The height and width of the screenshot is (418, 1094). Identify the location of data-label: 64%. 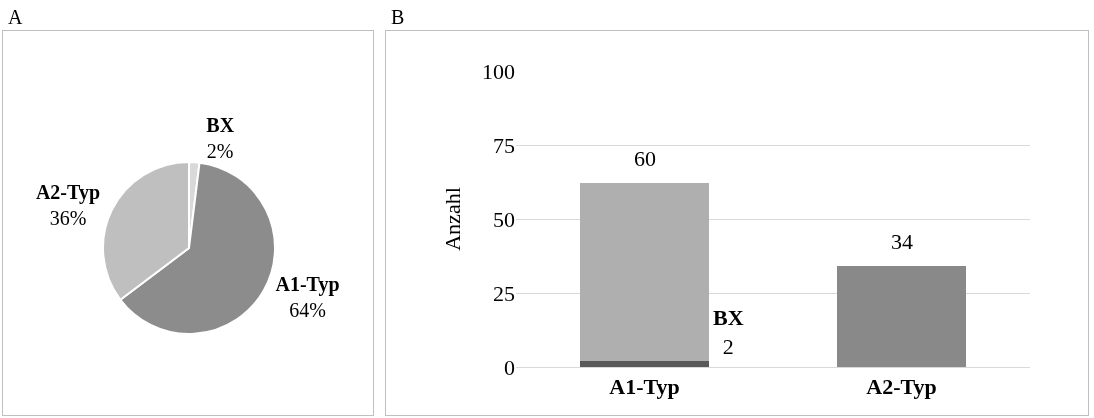
(307, 310).